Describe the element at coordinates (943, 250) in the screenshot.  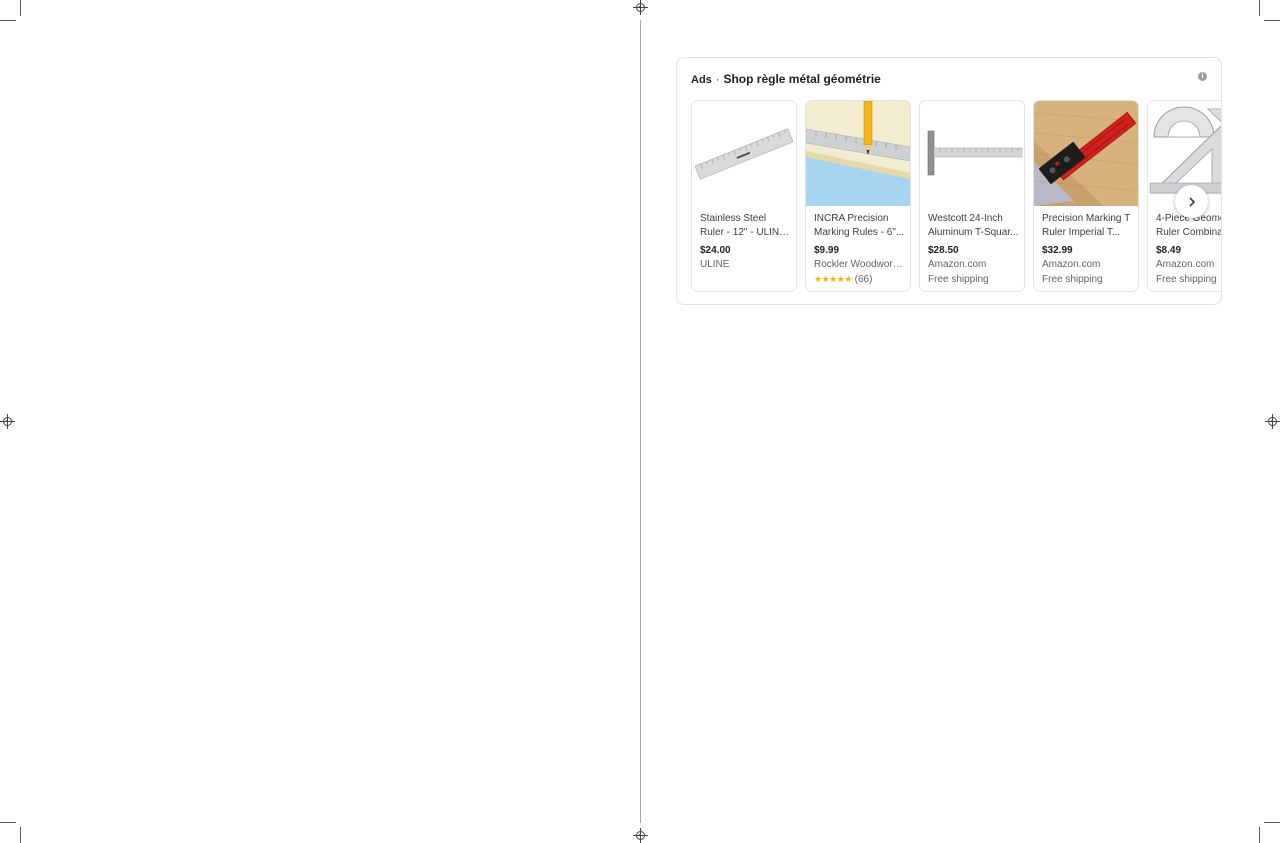
I see `product-price: $28.50` at that location.